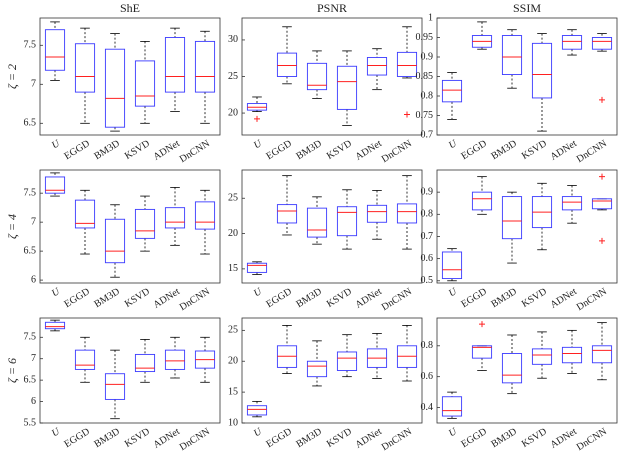 Image resolution: width=640 pixels, height=452 pixels. Describe the element at coordinates (427, 134) in the screenshot. I see `y-tick-label: 0.7` at that location.